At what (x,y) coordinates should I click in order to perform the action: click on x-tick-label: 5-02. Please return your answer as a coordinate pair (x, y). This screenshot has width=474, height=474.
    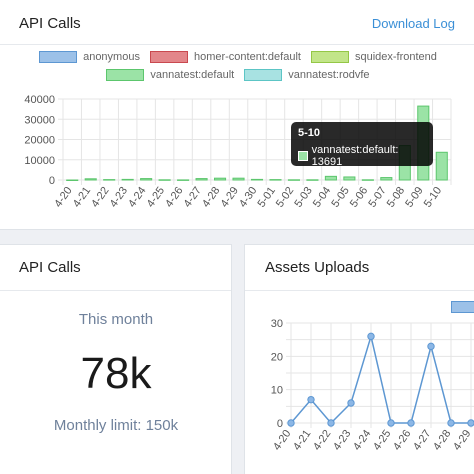
    Looking at the image, I should click on (285, 197).